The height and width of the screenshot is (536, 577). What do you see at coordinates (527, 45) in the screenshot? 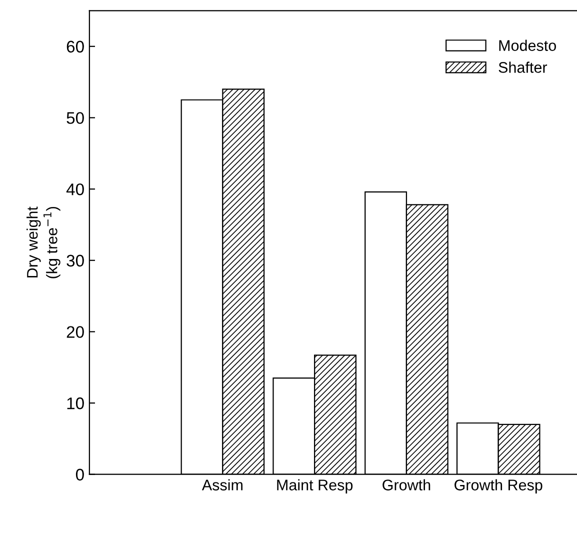
I see `legend-label: Modesto` at bounding box center [527, 45].